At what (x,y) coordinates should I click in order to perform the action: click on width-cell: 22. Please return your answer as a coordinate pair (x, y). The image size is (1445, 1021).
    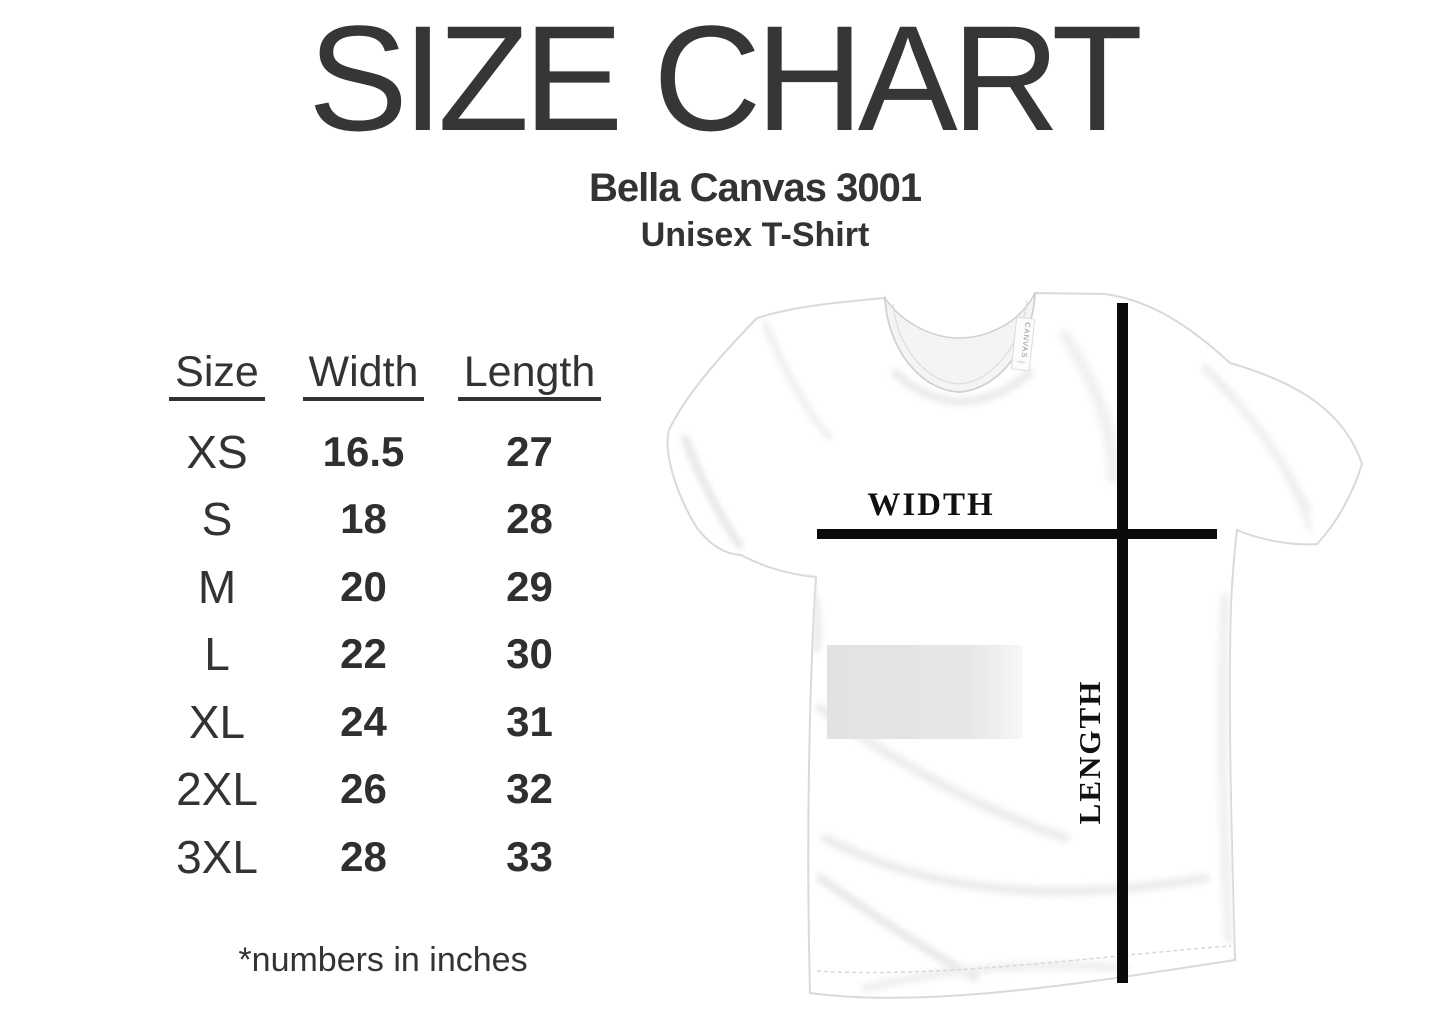
    Looking at the image, I should click on (363, 654).